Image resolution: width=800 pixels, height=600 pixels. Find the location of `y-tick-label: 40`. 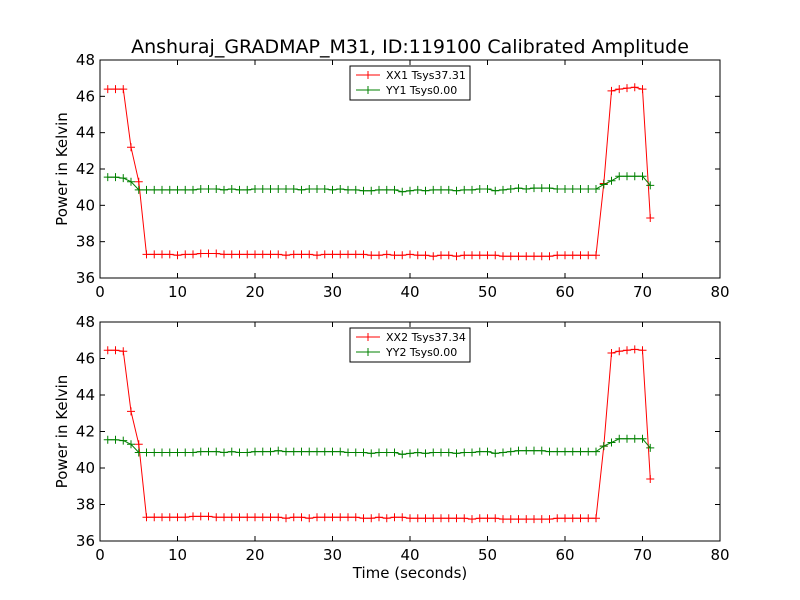

y-tick-label: 40 is located at coordinates (85, 468).